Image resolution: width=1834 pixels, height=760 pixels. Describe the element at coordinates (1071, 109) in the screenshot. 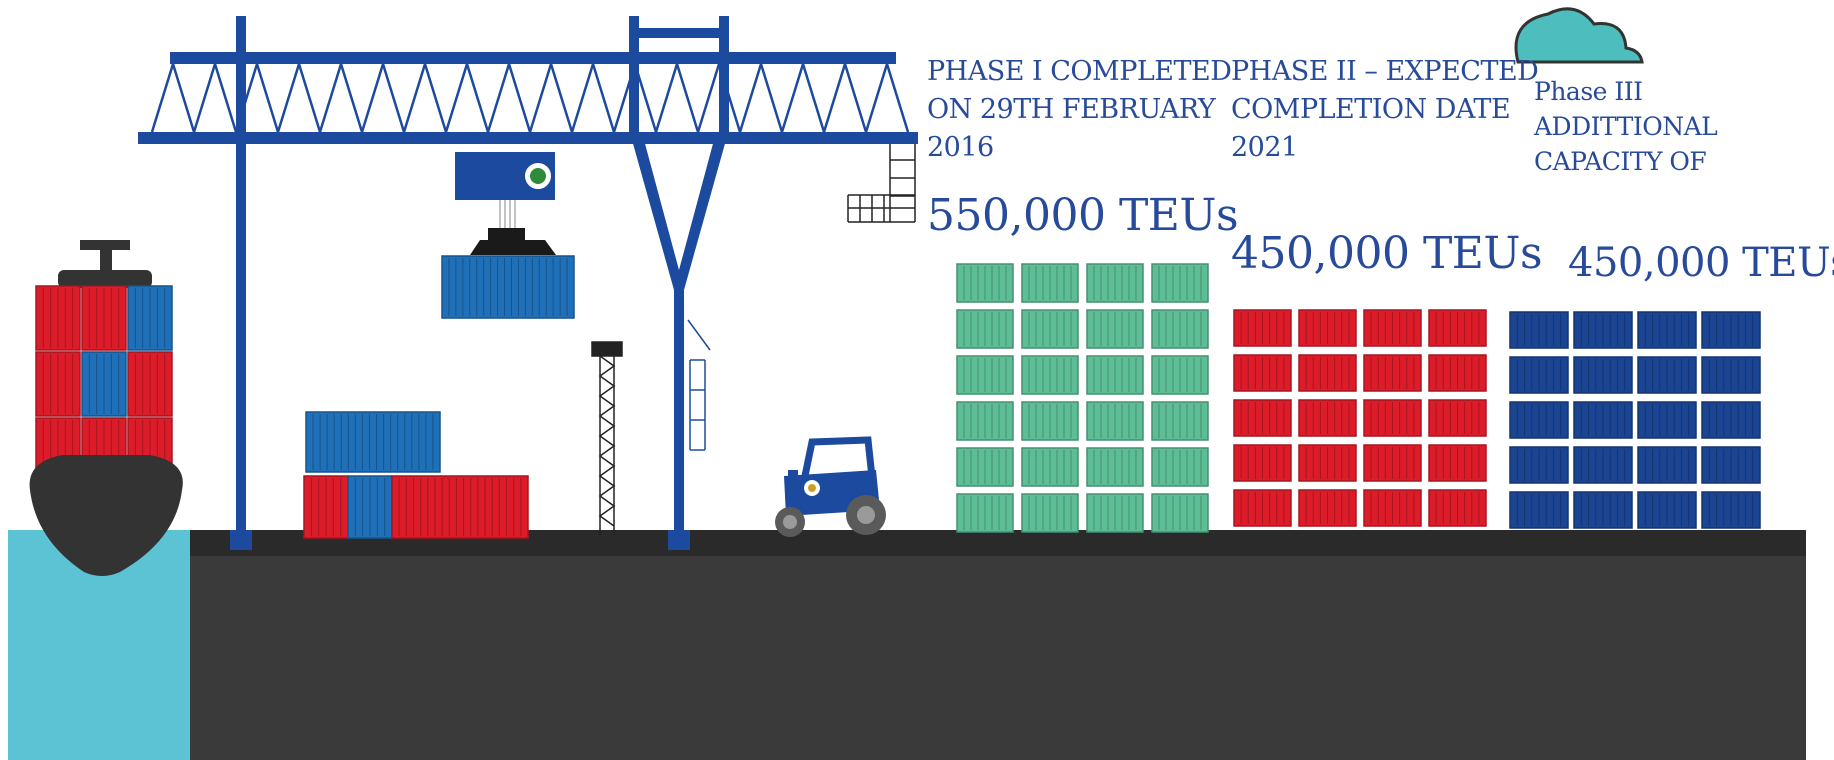

I see `phase-1-line-2: ON 29TH FEBRUARY` at that location.